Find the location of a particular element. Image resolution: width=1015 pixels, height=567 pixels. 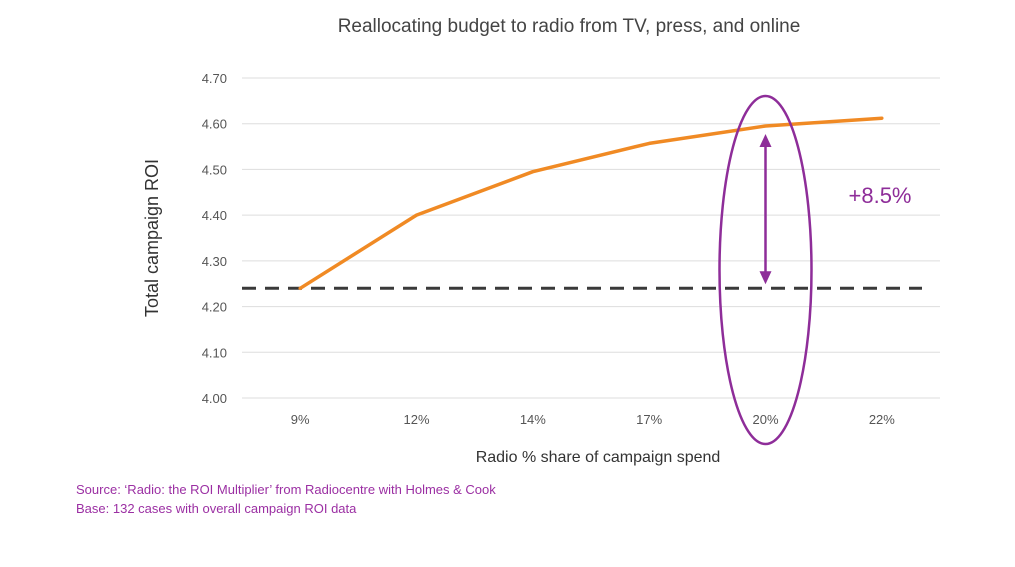

y-tick-label: 4.40 is located at coordinates (214, 215).